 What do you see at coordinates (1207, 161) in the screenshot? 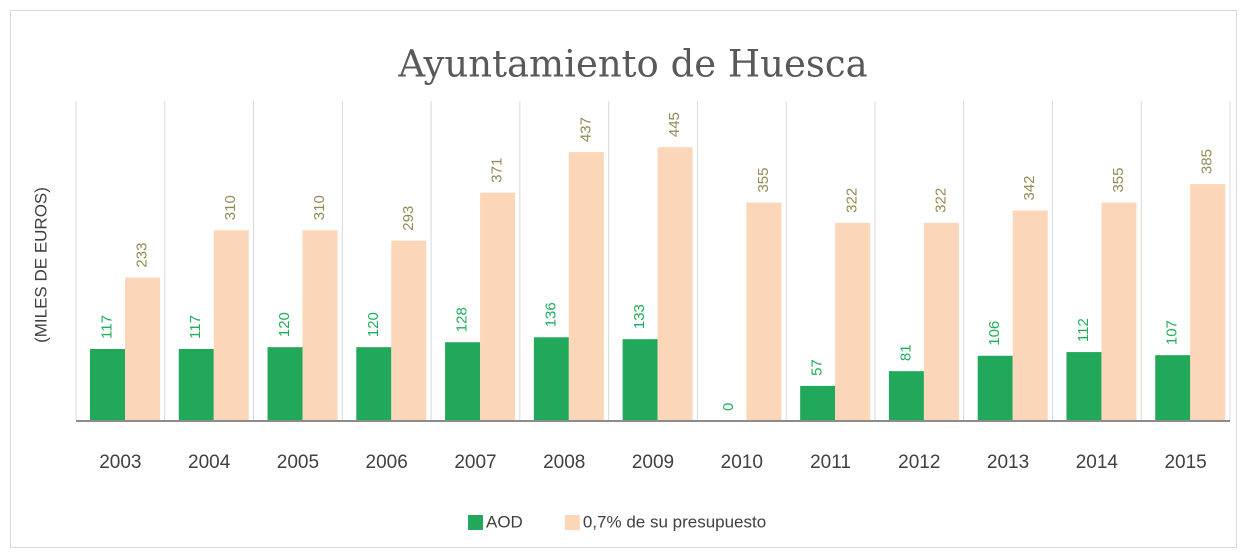
I see `value-label: 385` at bounding box center [1207, 161].